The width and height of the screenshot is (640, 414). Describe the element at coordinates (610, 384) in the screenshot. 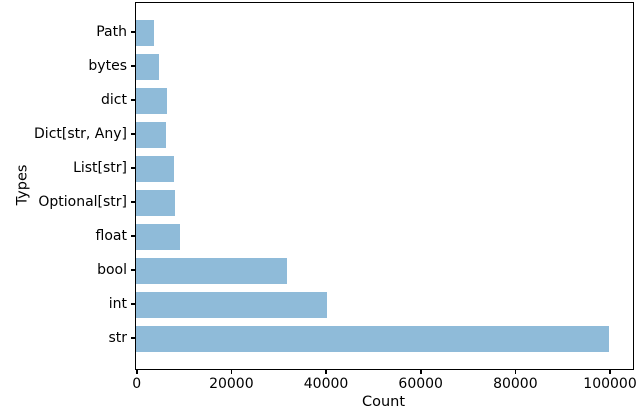

I see `x-tick-label-100000: 100000` at that location.